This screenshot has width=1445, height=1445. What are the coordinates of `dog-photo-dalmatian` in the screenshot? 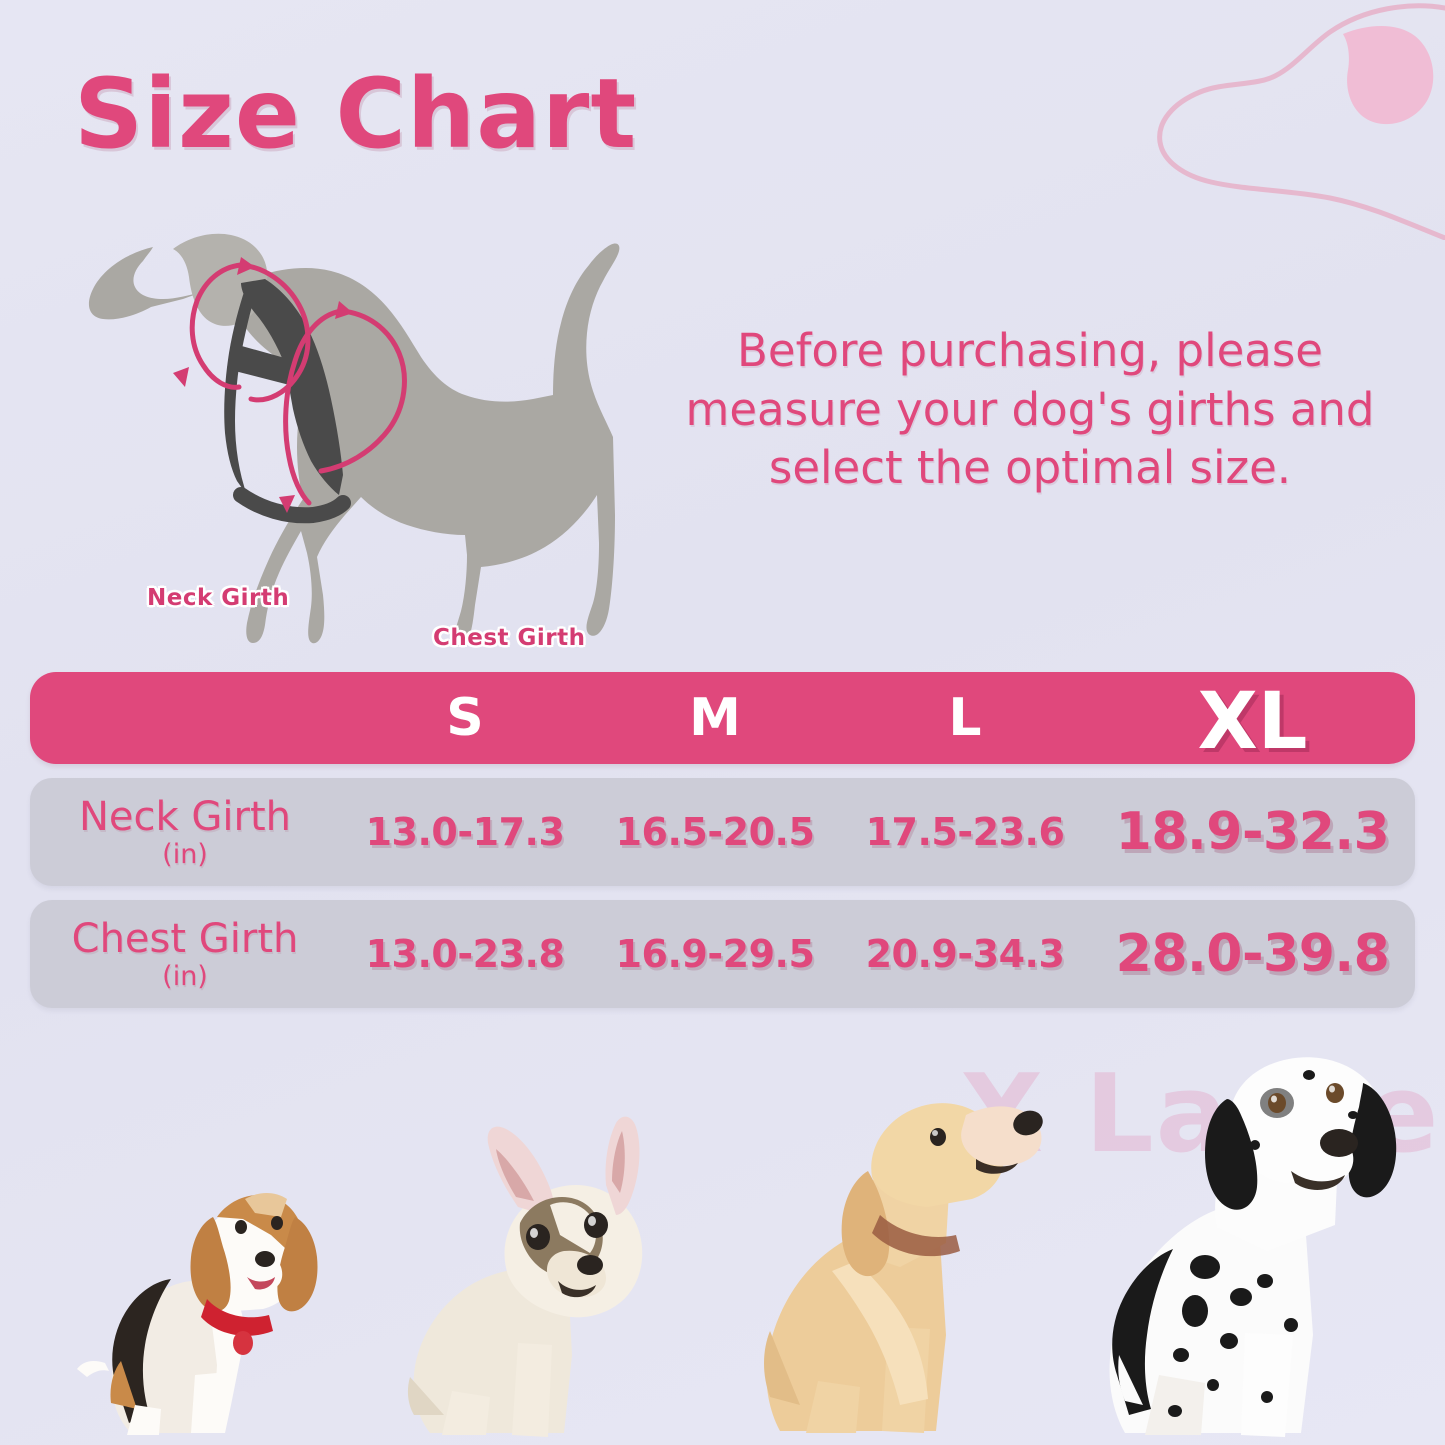 It's located at (1265, 1245).